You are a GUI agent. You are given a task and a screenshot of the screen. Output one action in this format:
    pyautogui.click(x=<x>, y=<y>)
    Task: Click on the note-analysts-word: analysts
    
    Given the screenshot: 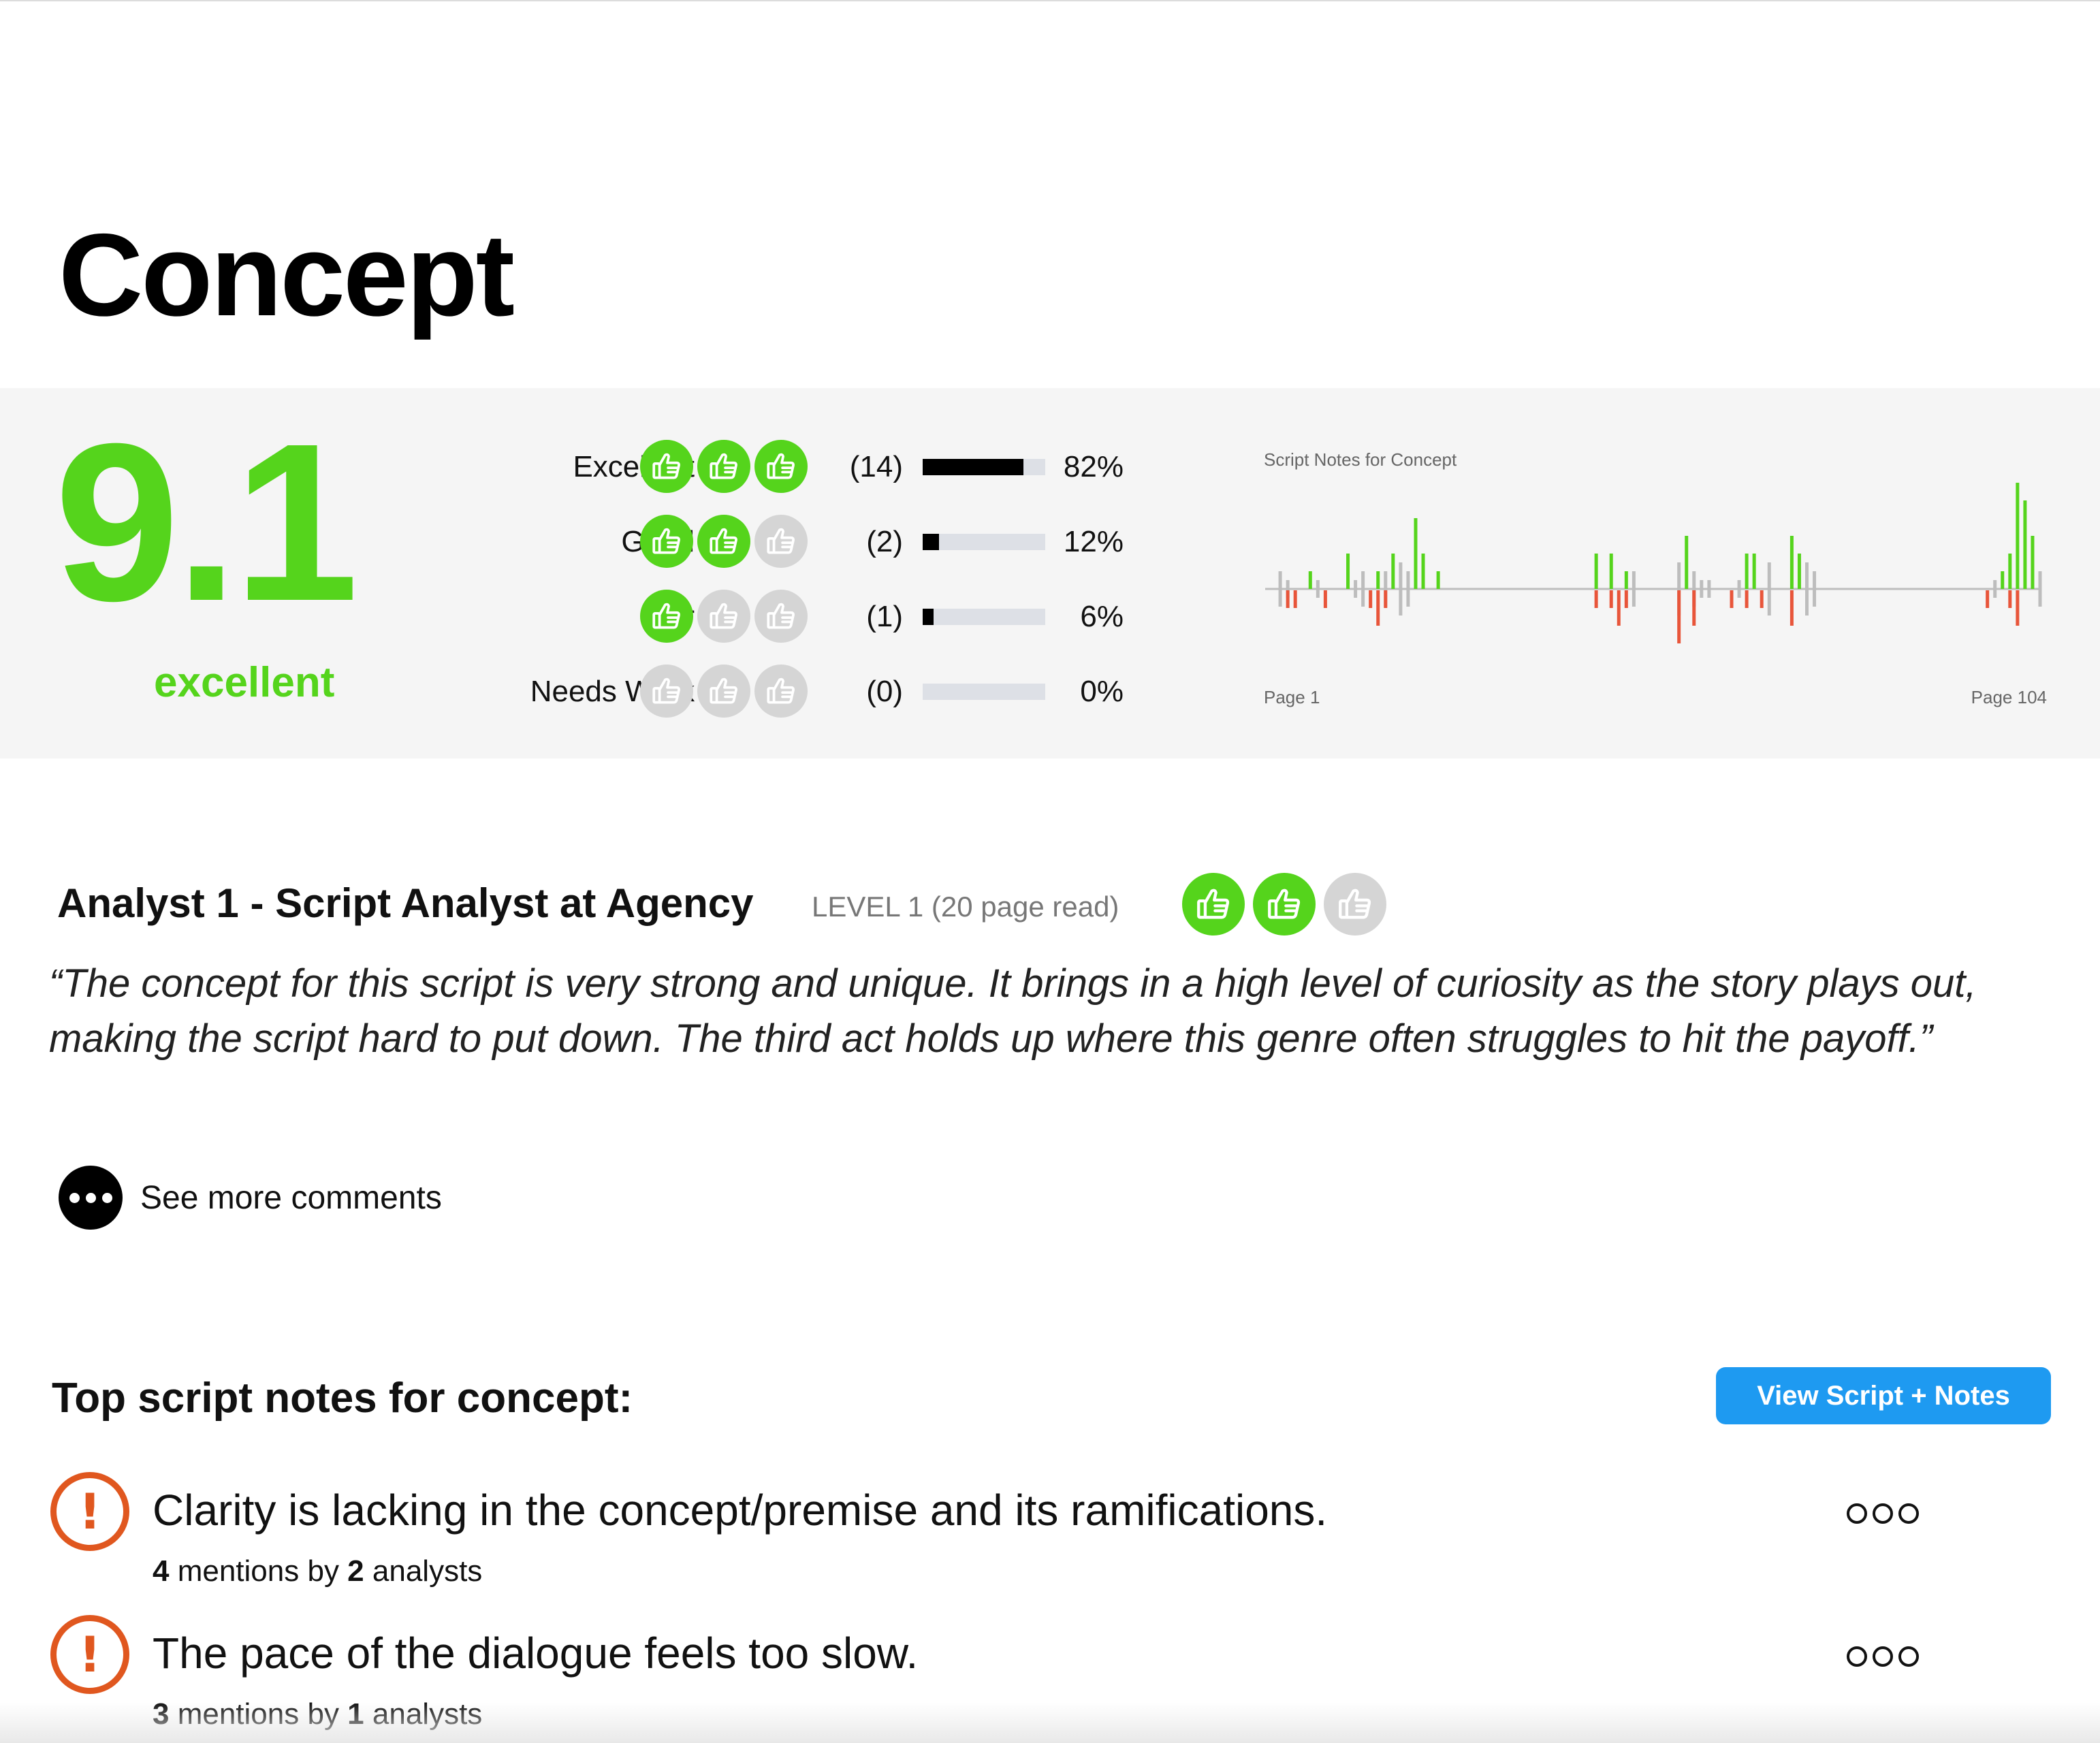 What is the action you would take?
    pyautogui.click(x=424, y=1571)
    